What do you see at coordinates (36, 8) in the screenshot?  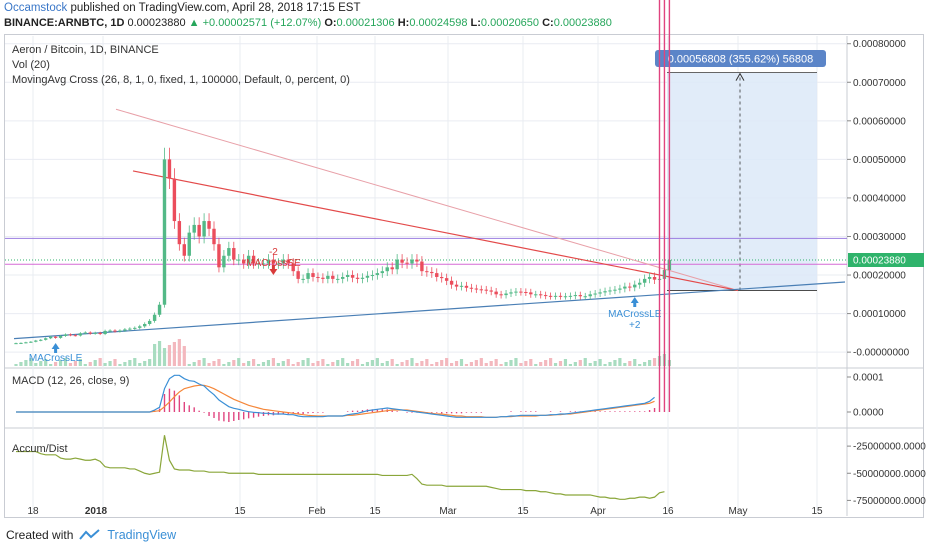 I see `author-link: Occamstock` at bounding box center [36, 8].